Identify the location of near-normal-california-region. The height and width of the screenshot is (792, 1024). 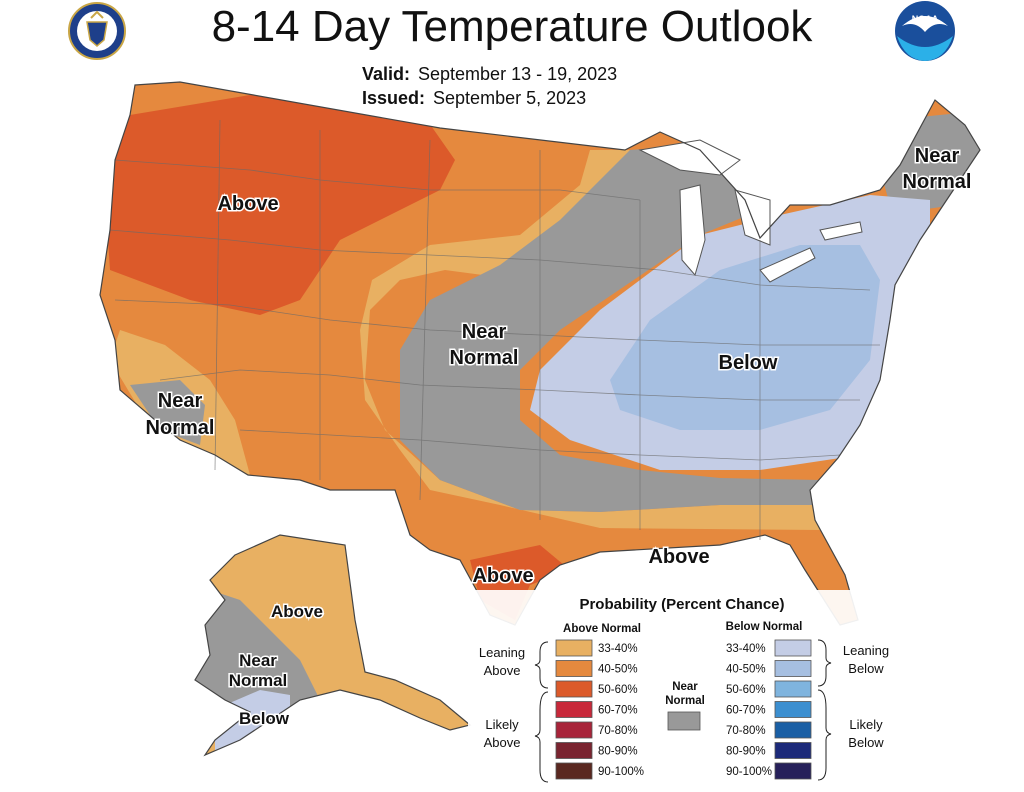
(167, 412).